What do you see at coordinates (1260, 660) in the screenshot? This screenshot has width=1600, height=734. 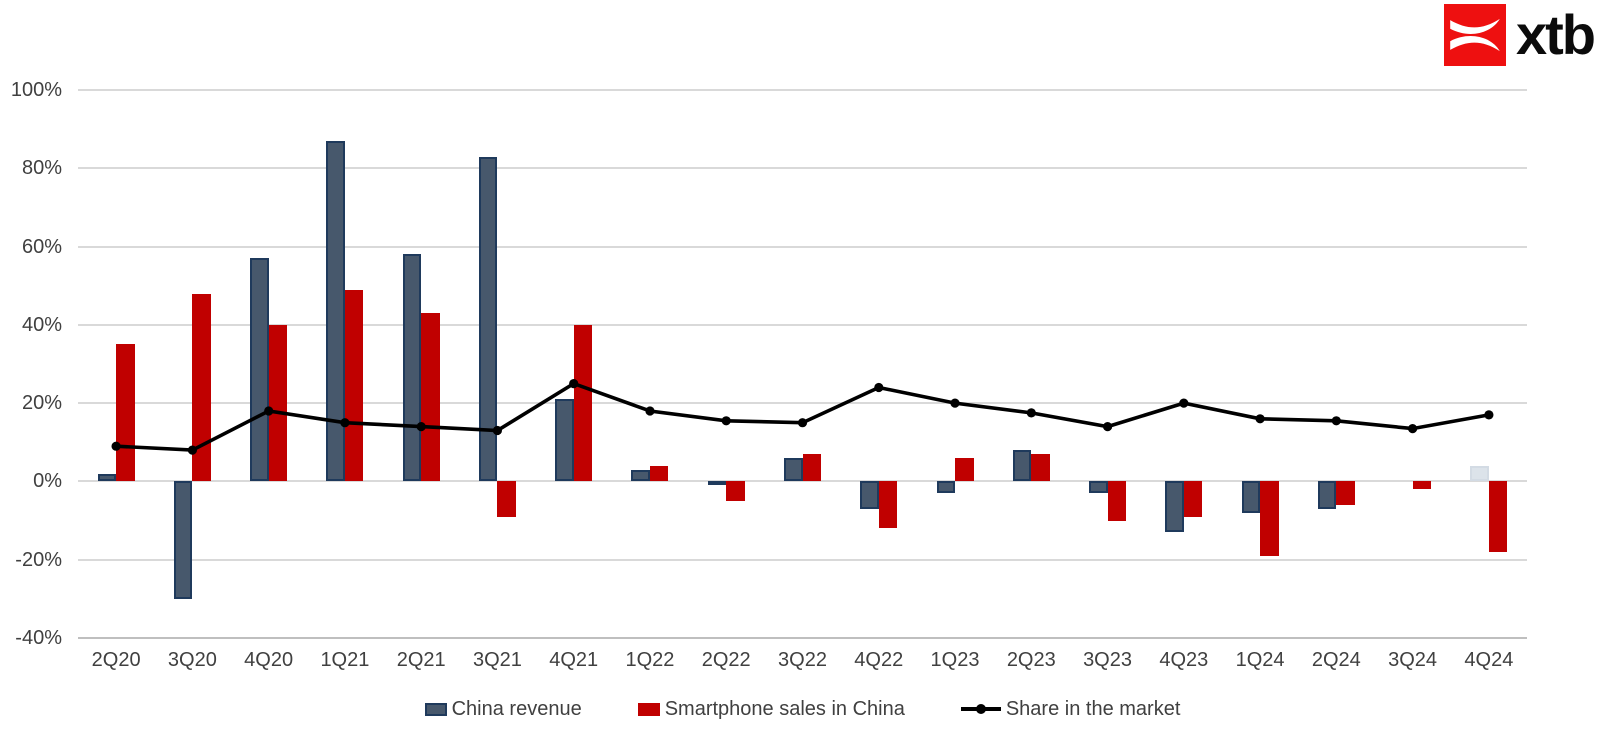 I see `x-label-1q24: 1Q24` at bounding box center [1260, 660].